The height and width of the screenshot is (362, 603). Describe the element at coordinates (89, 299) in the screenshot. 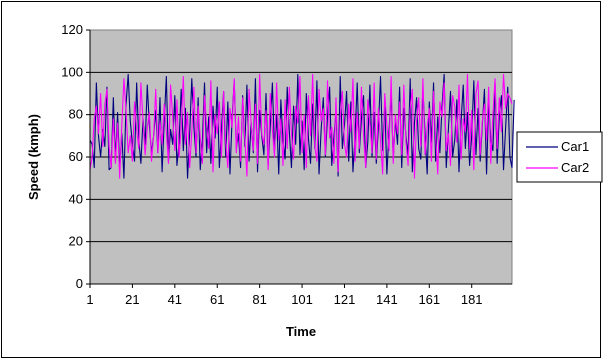

I see `x-tick-label: 1` at that location.